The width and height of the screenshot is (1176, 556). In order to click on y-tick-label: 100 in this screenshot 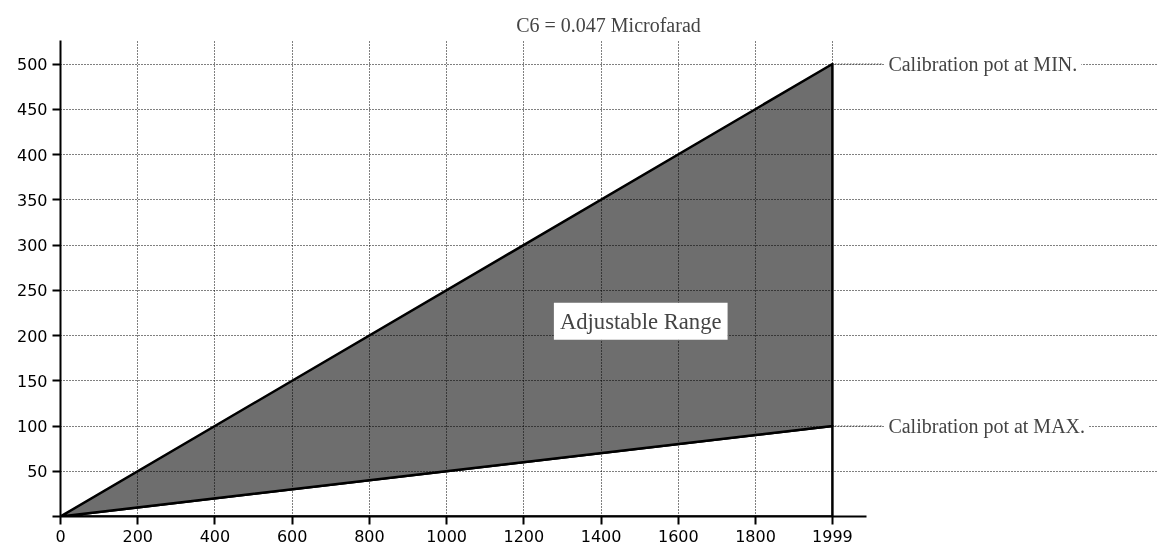, I will do `click(32, 427)`.